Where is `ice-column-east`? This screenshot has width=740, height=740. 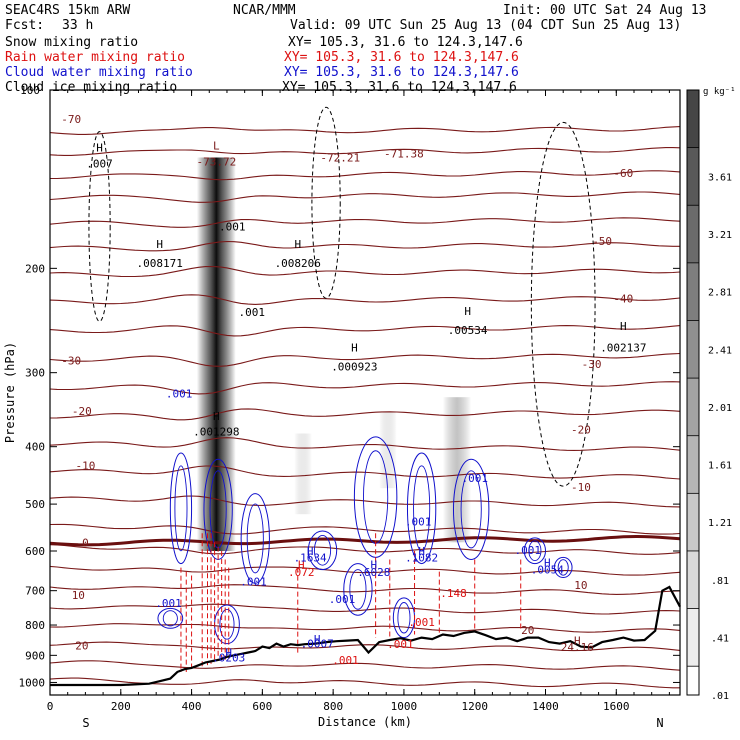 ice-column-east is located at coordinates (457, 470).